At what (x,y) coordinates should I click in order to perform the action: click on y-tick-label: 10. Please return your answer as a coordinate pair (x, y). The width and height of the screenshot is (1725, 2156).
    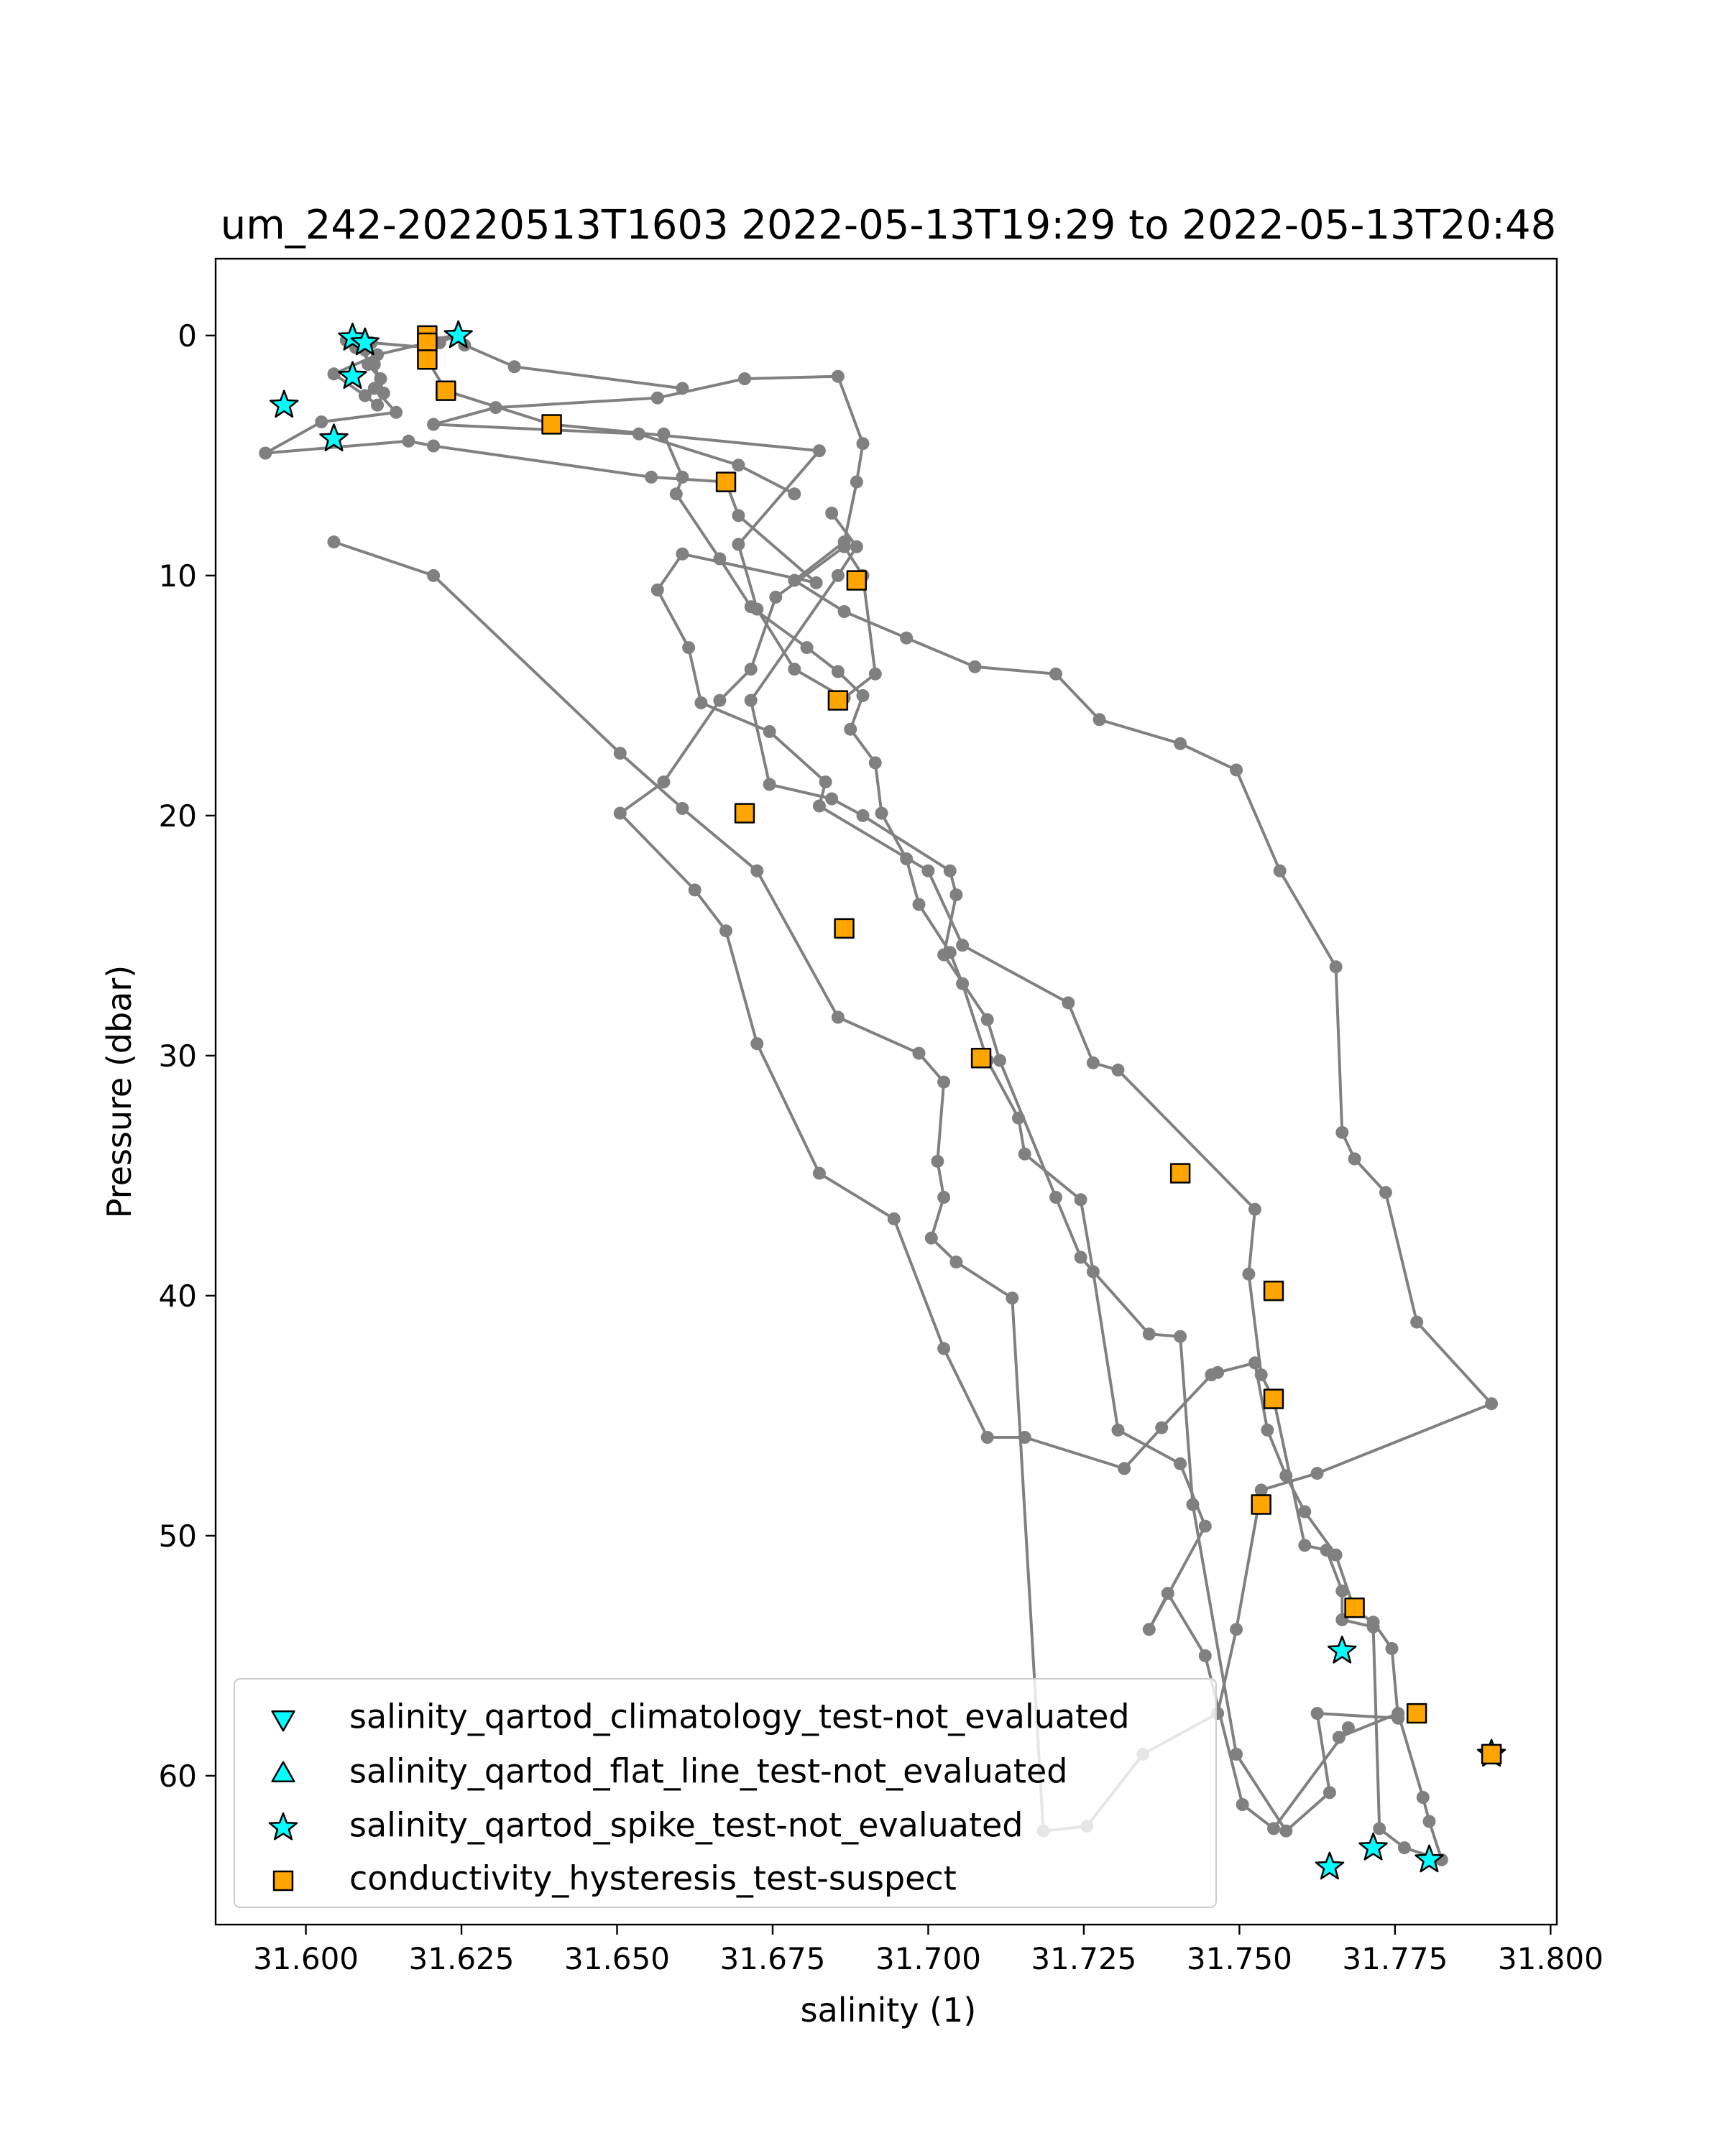
    Looking at the image, I should click on (178, 576).